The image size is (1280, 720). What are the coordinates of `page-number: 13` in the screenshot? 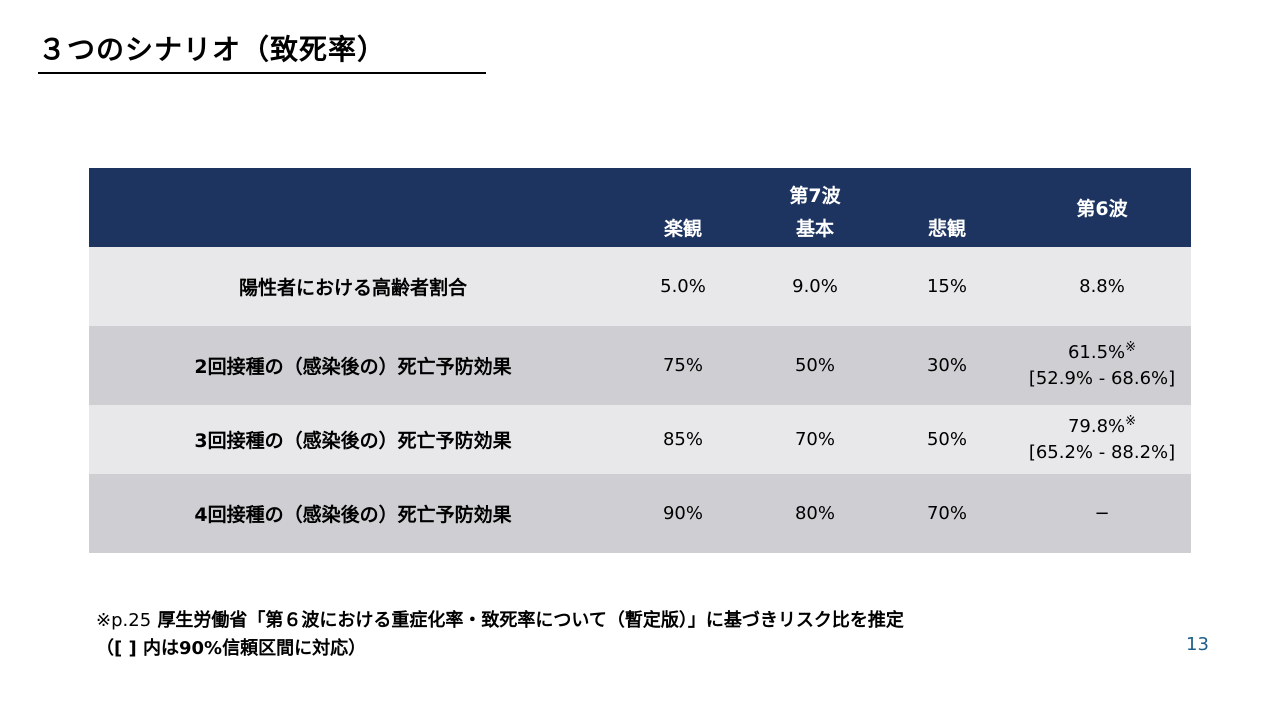 It's located at (1197, 644).